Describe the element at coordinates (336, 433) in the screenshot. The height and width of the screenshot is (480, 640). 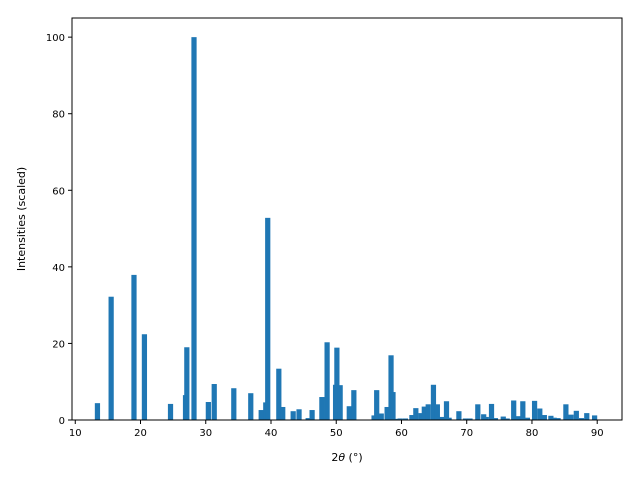
I see `x-tick-label: 50` at that location.